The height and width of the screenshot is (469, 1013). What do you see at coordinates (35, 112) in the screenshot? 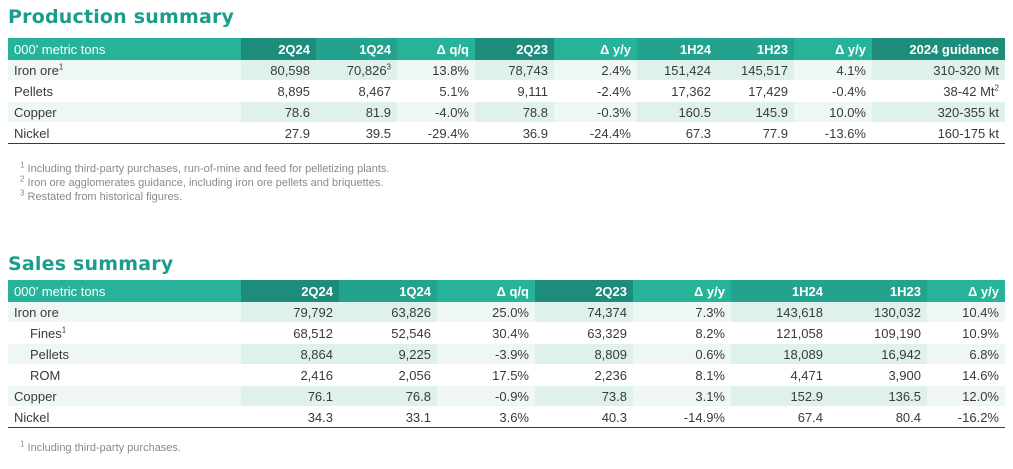
I see `row-label-text: Copper` at bounding box center [35, 112].